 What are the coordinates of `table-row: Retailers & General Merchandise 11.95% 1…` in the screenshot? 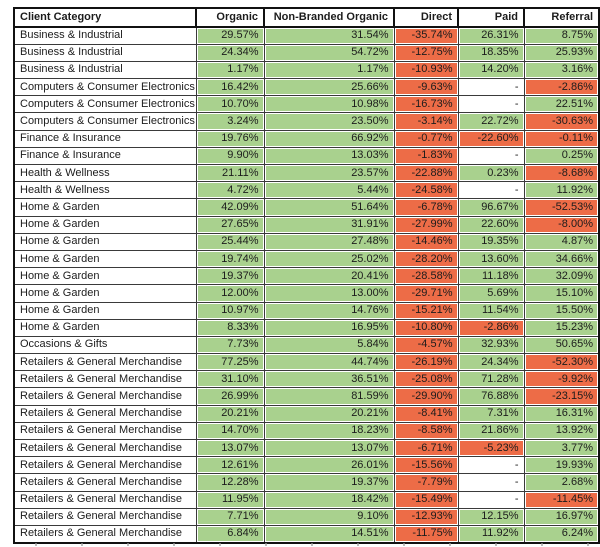 It's located at (306, 499).